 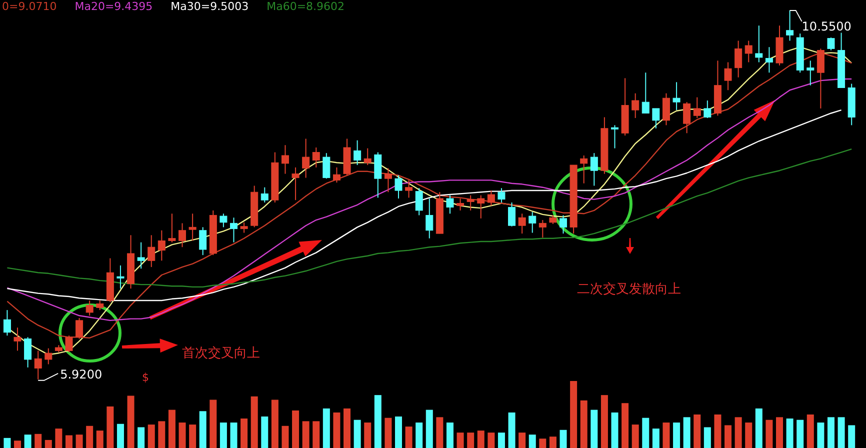 What do you see at coordinates (173, 6) in the screenshot?
I see `series-names: 0=9.0710 Ma20=9.4395 Ma30=9.5003 Ma60=8.9602` at bounding box center [173, 6].